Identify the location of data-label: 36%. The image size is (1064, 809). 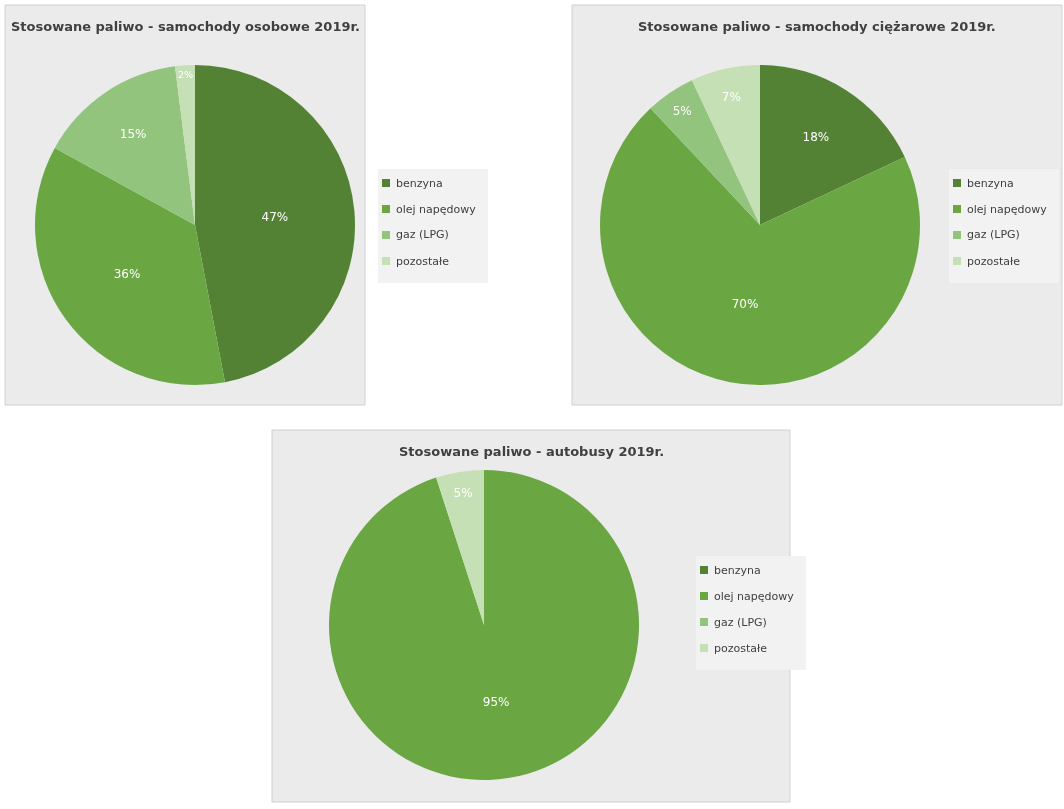
(127, 274).